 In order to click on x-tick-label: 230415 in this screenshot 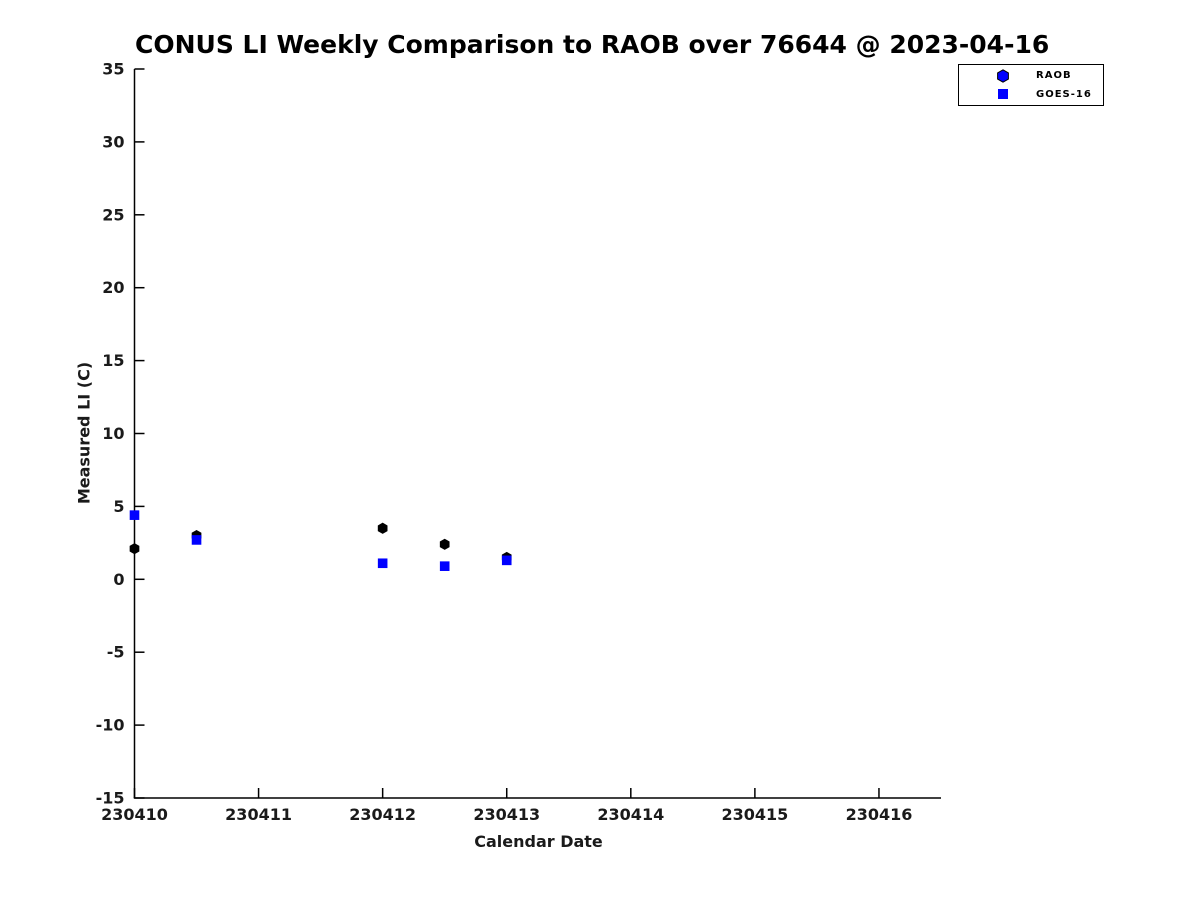, I will do `click(754, 814)`.